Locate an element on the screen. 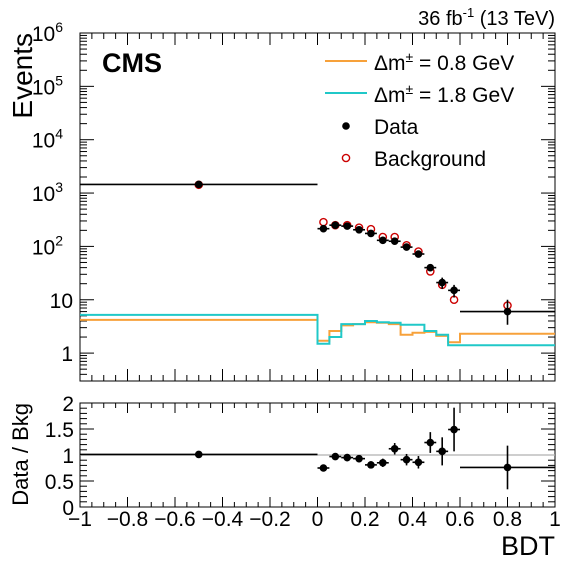 This screenshot has height=563, width=580. main-y-tick-label: 10² is located at coordinates (47, 245).